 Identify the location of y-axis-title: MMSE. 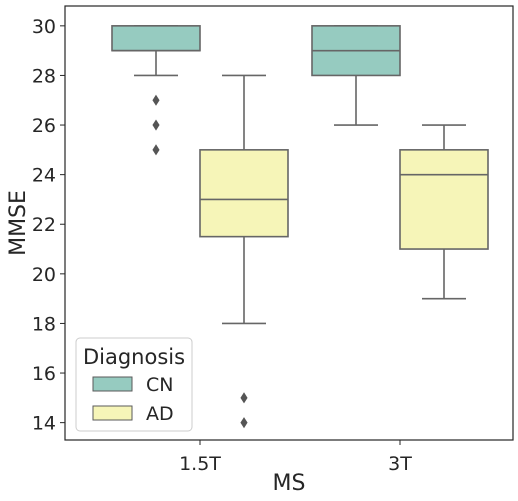
(18, 223).